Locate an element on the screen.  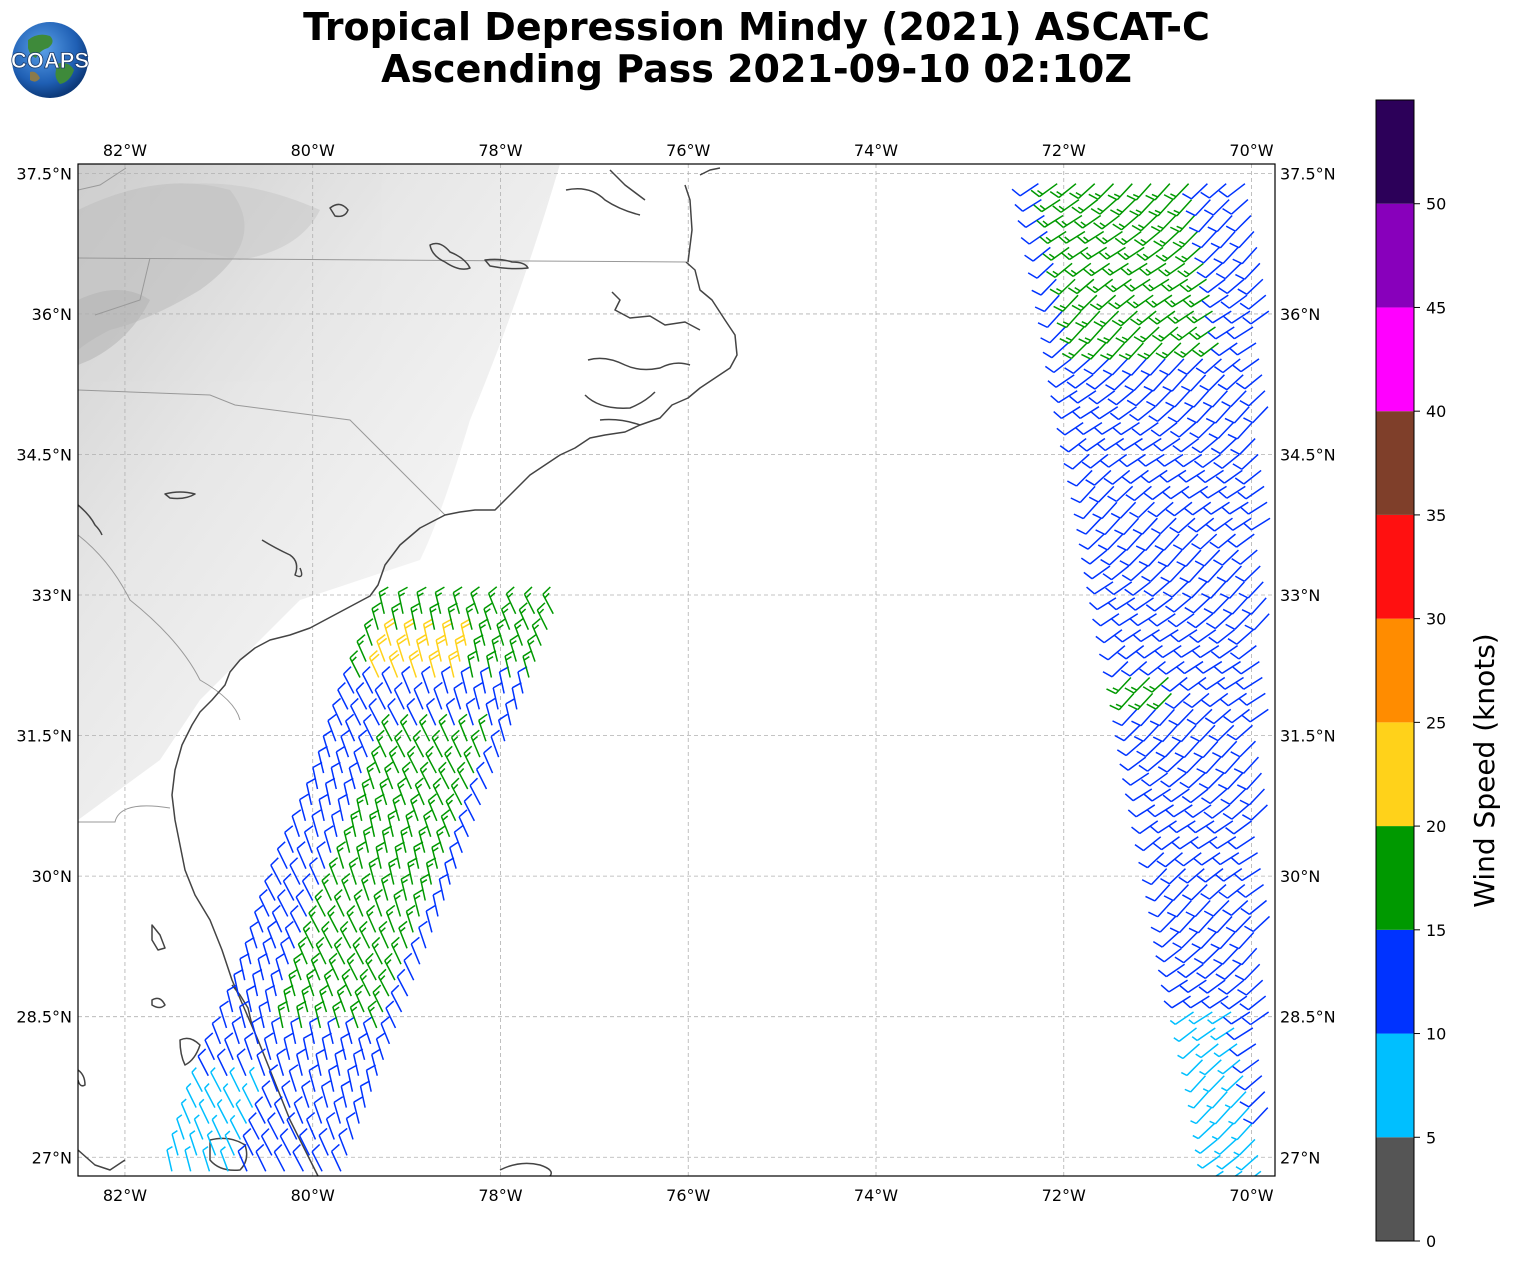
colorbar-bin is located at coordinates (1395, 1189).